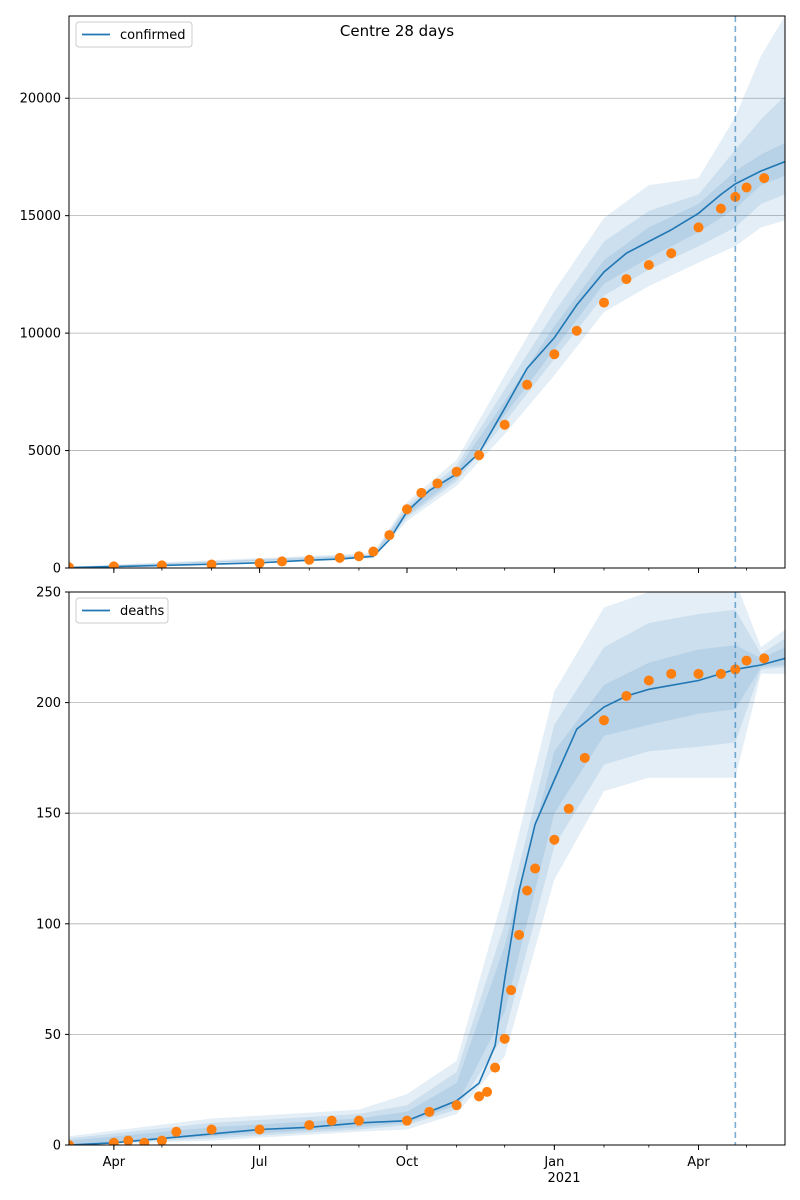  What do you see at coordinates (48, 814) in the screenshot?
I see `y-tick-label: 150` at bounding box center [48, 814].